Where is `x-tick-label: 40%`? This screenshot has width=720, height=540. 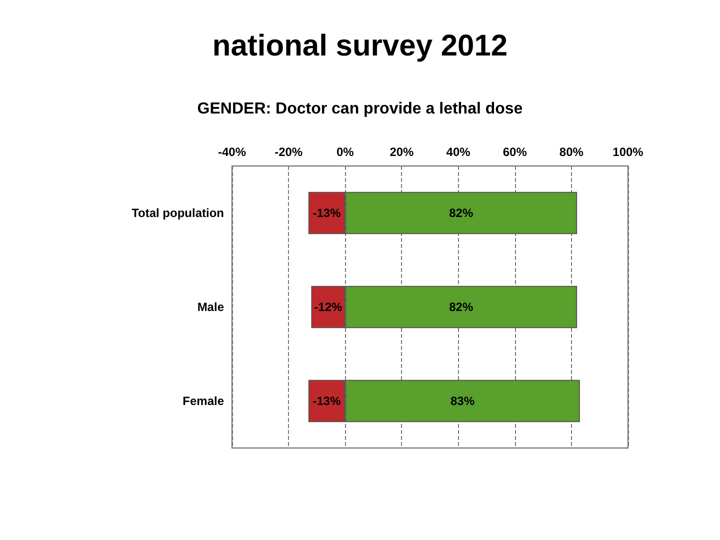
x-tick-label: 40% is located at coordinates (458, 152).